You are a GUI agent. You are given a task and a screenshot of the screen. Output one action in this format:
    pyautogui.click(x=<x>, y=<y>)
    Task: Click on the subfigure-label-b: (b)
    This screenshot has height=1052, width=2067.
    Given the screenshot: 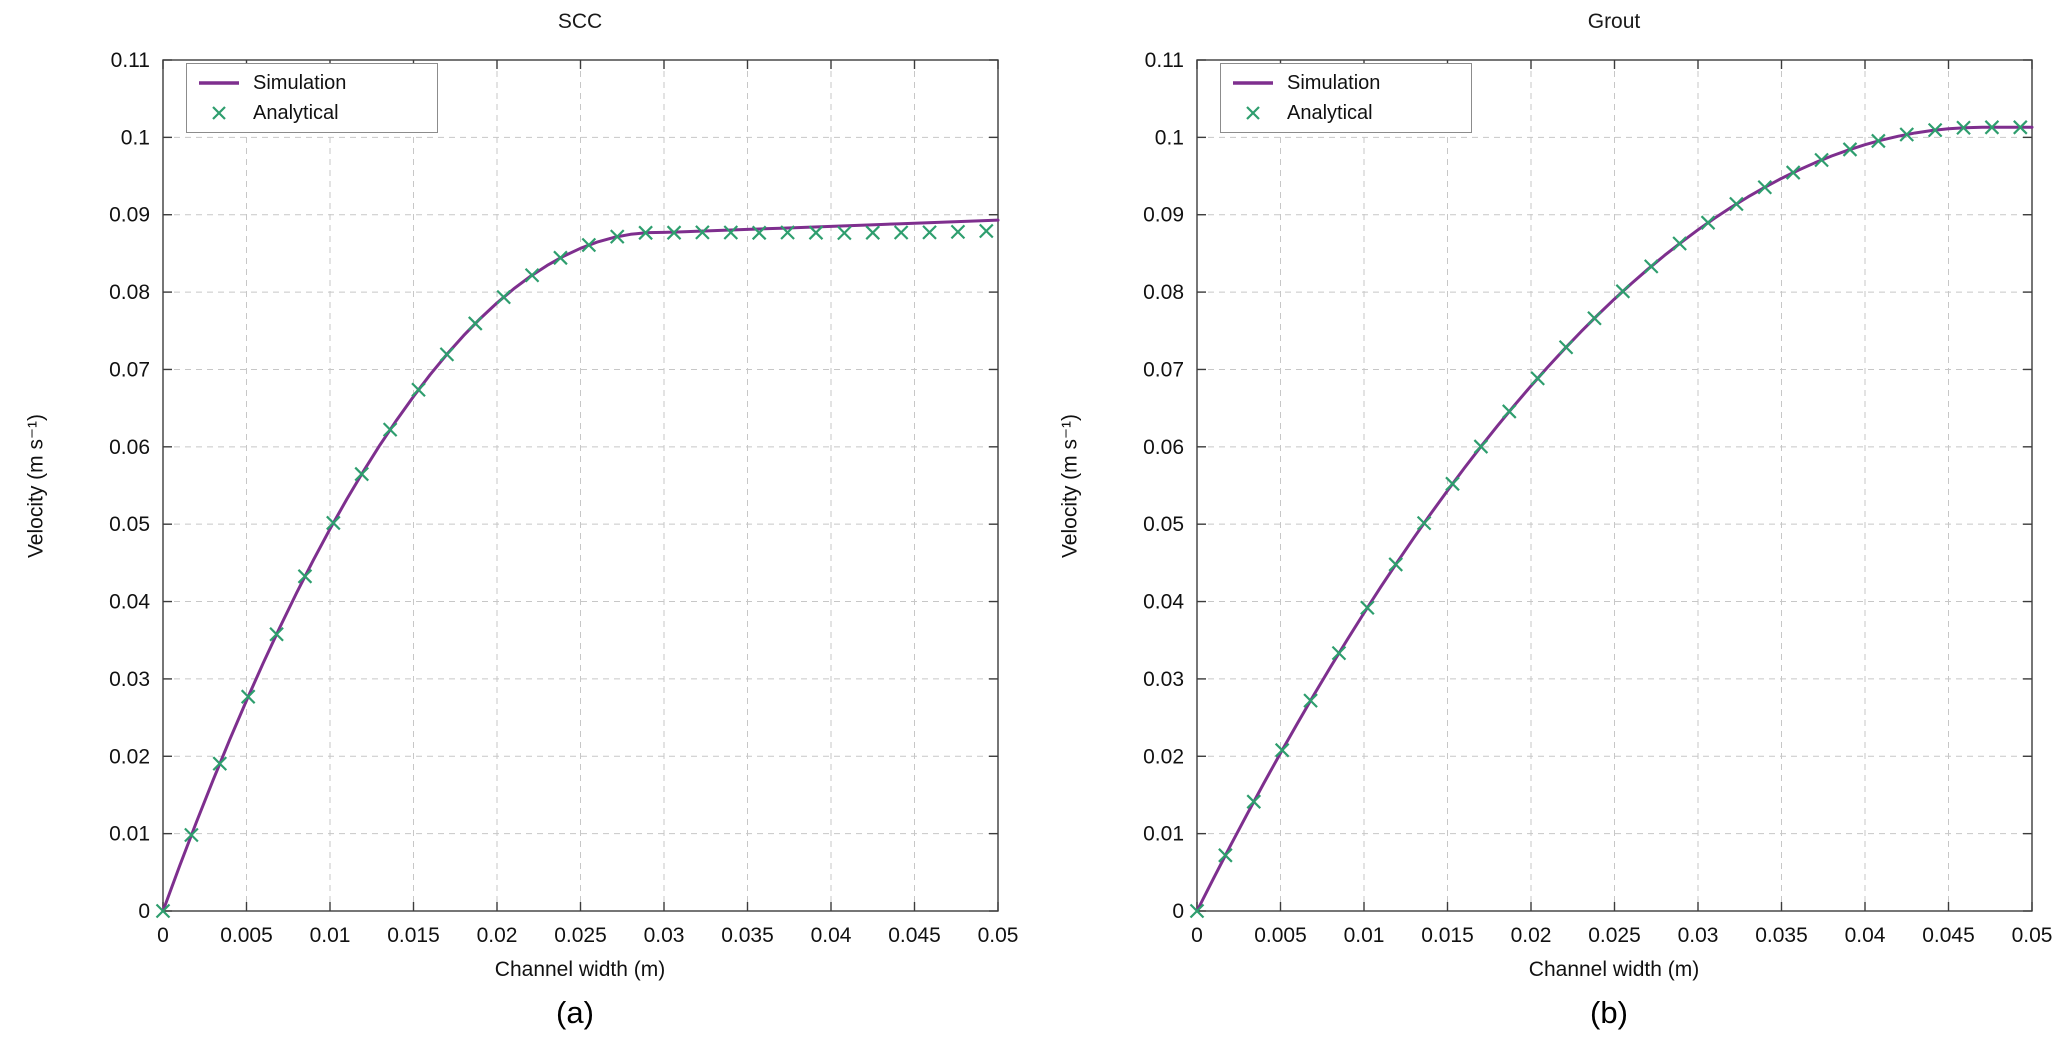 What is the action you would take?
    pyautogui.click(x=1609, y=1012)
    